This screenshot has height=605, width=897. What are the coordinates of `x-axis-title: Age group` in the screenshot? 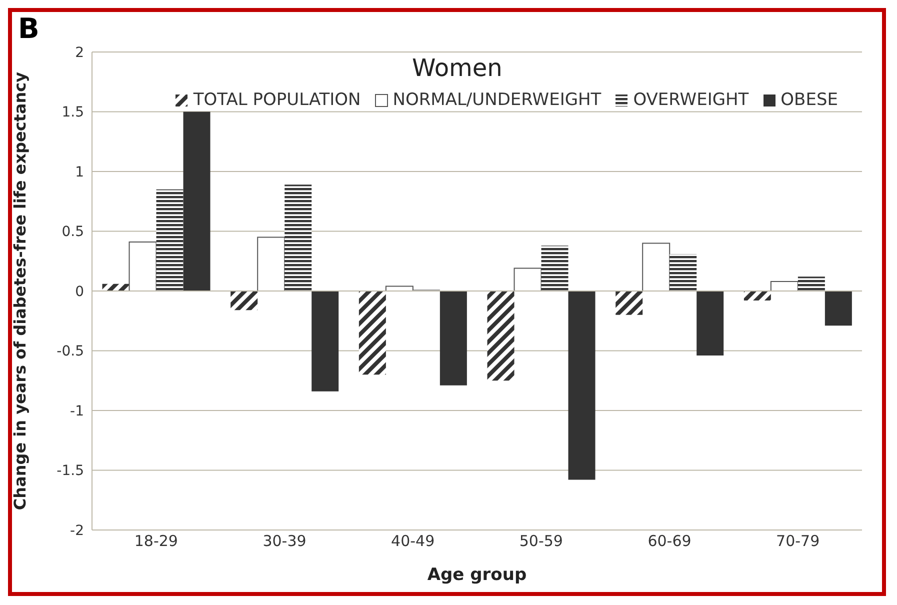 It's located at (477, 575).